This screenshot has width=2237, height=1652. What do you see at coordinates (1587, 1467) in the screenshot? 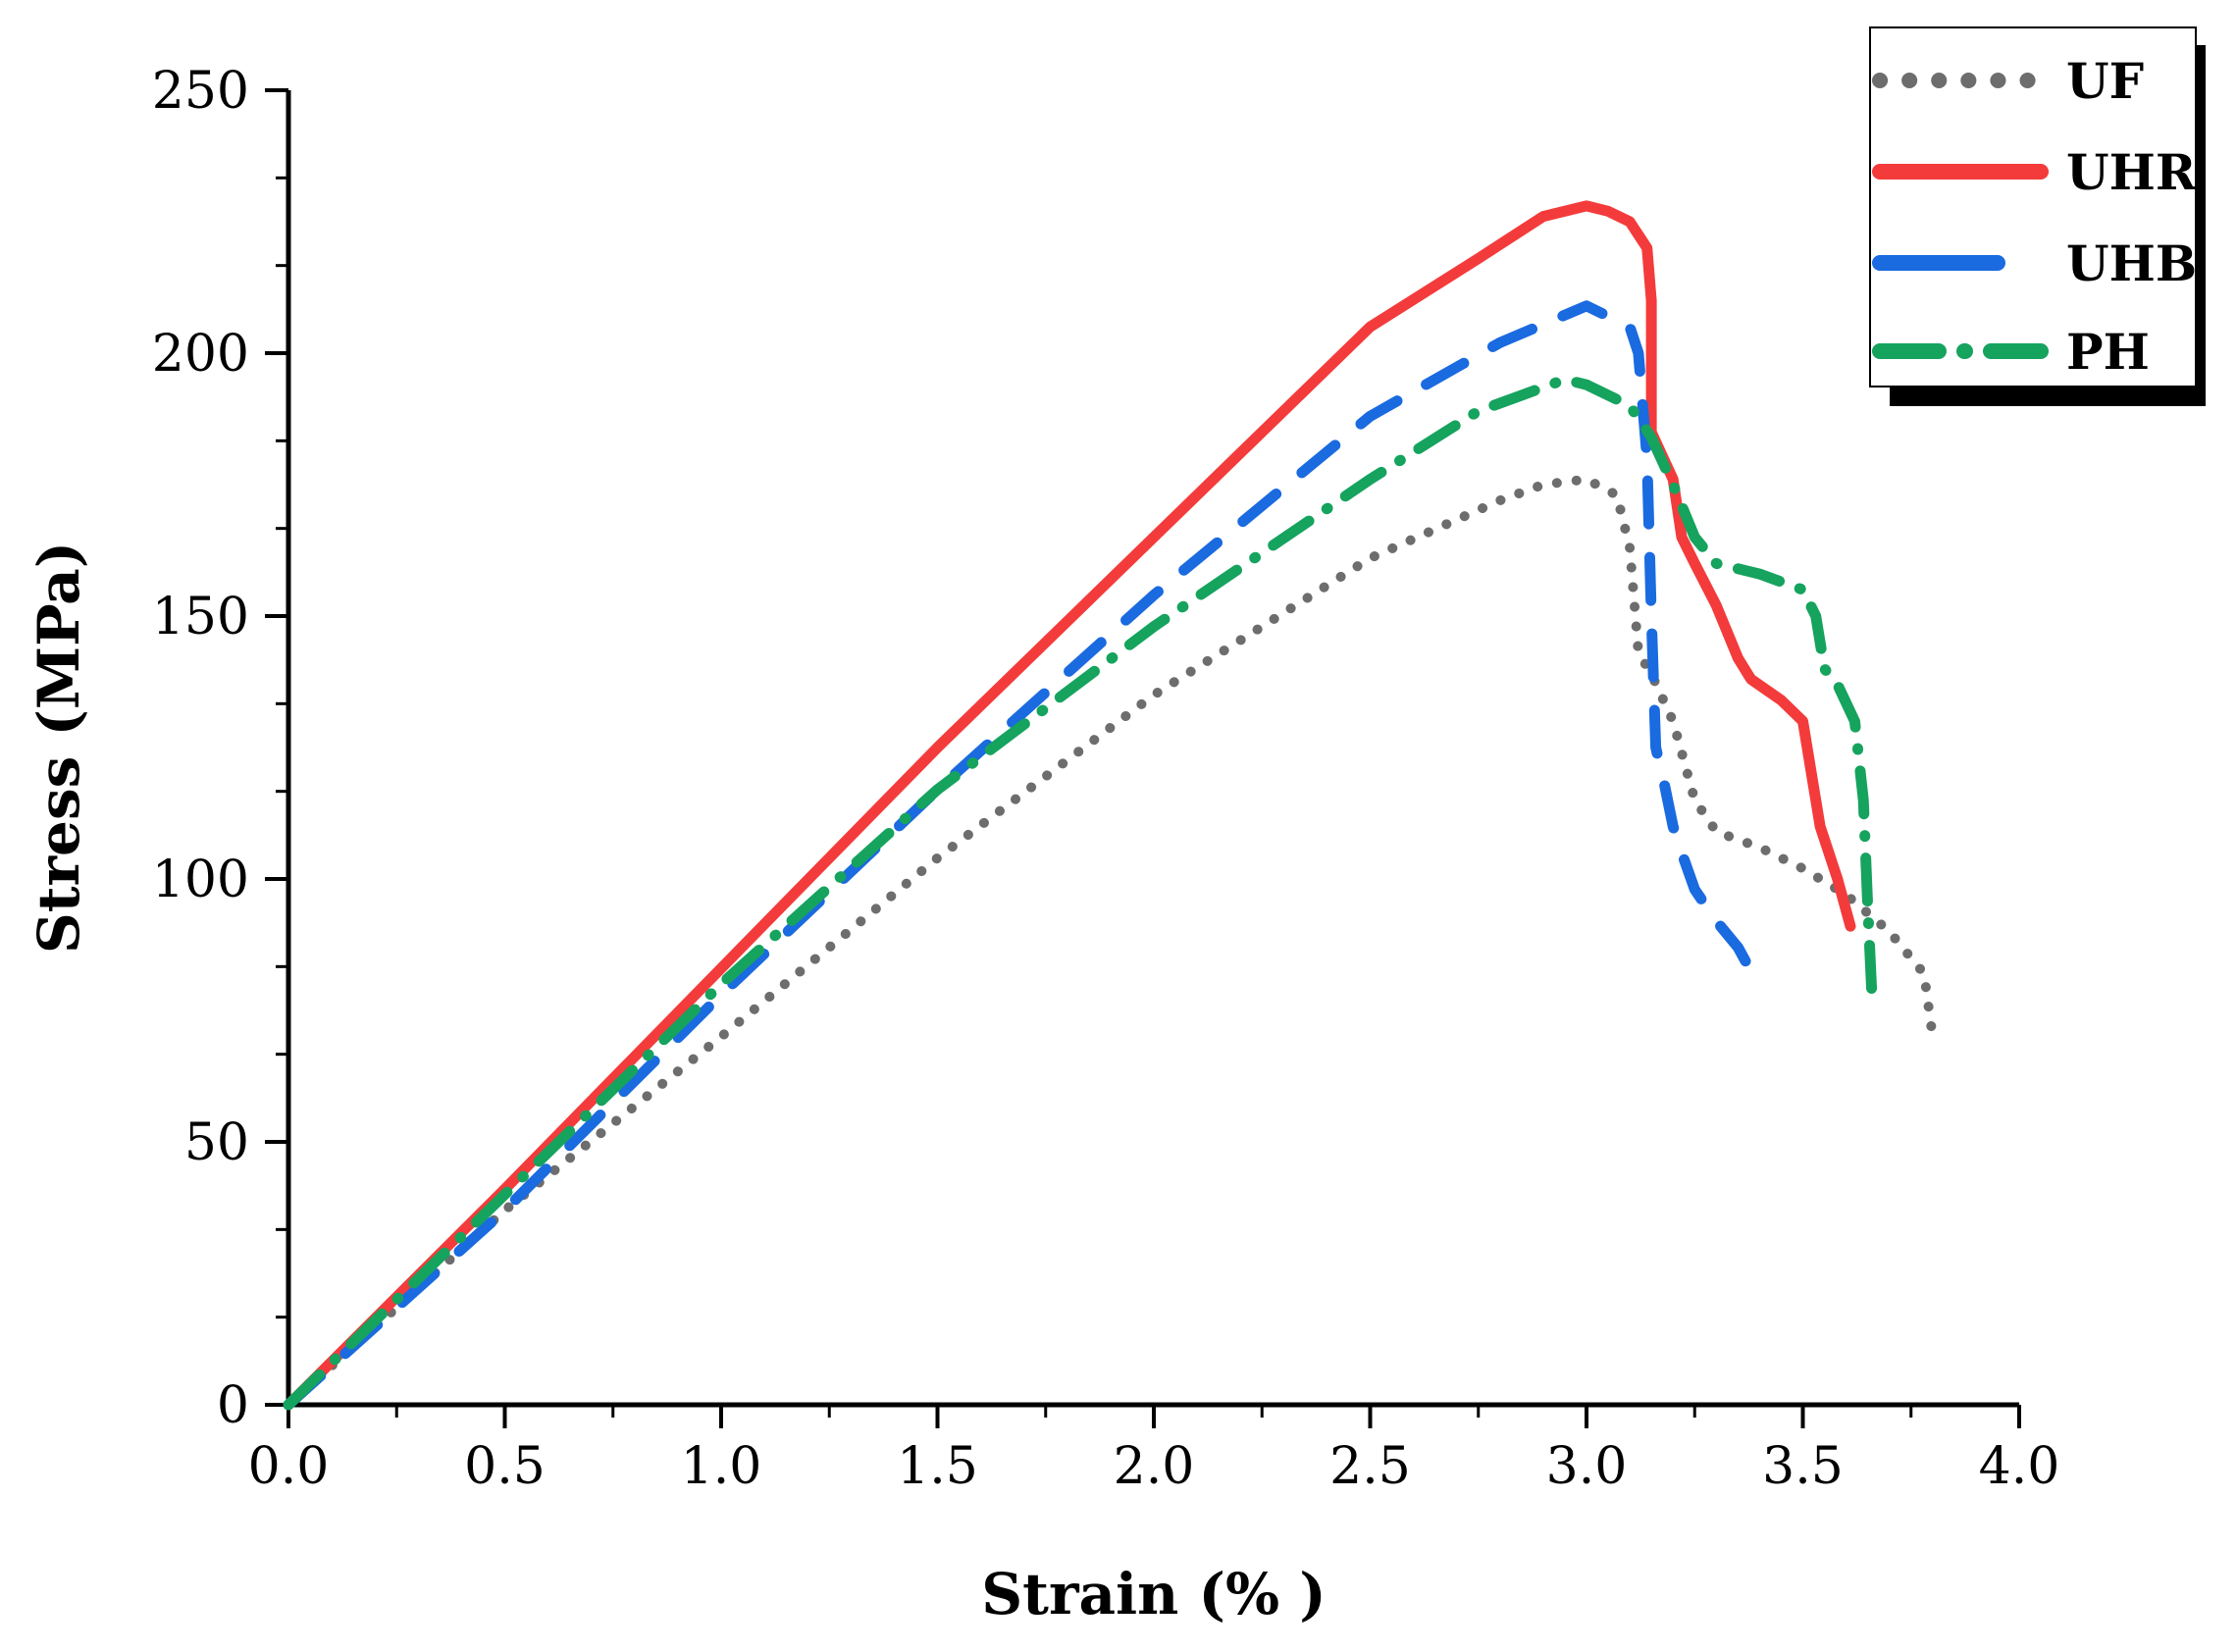
I see `x-tick-label: 3.0` at bounding box center [1587, 1467].